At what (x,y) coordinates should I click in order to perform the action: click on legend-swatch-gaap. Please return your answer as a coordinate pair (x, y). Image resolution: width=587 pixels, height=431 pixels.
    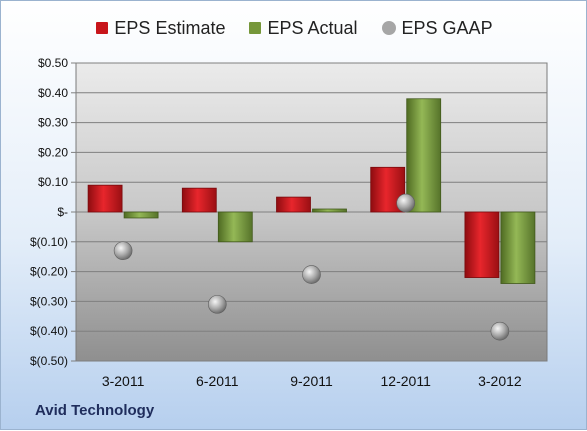
    Looking at the image, I should click on (388, 28).